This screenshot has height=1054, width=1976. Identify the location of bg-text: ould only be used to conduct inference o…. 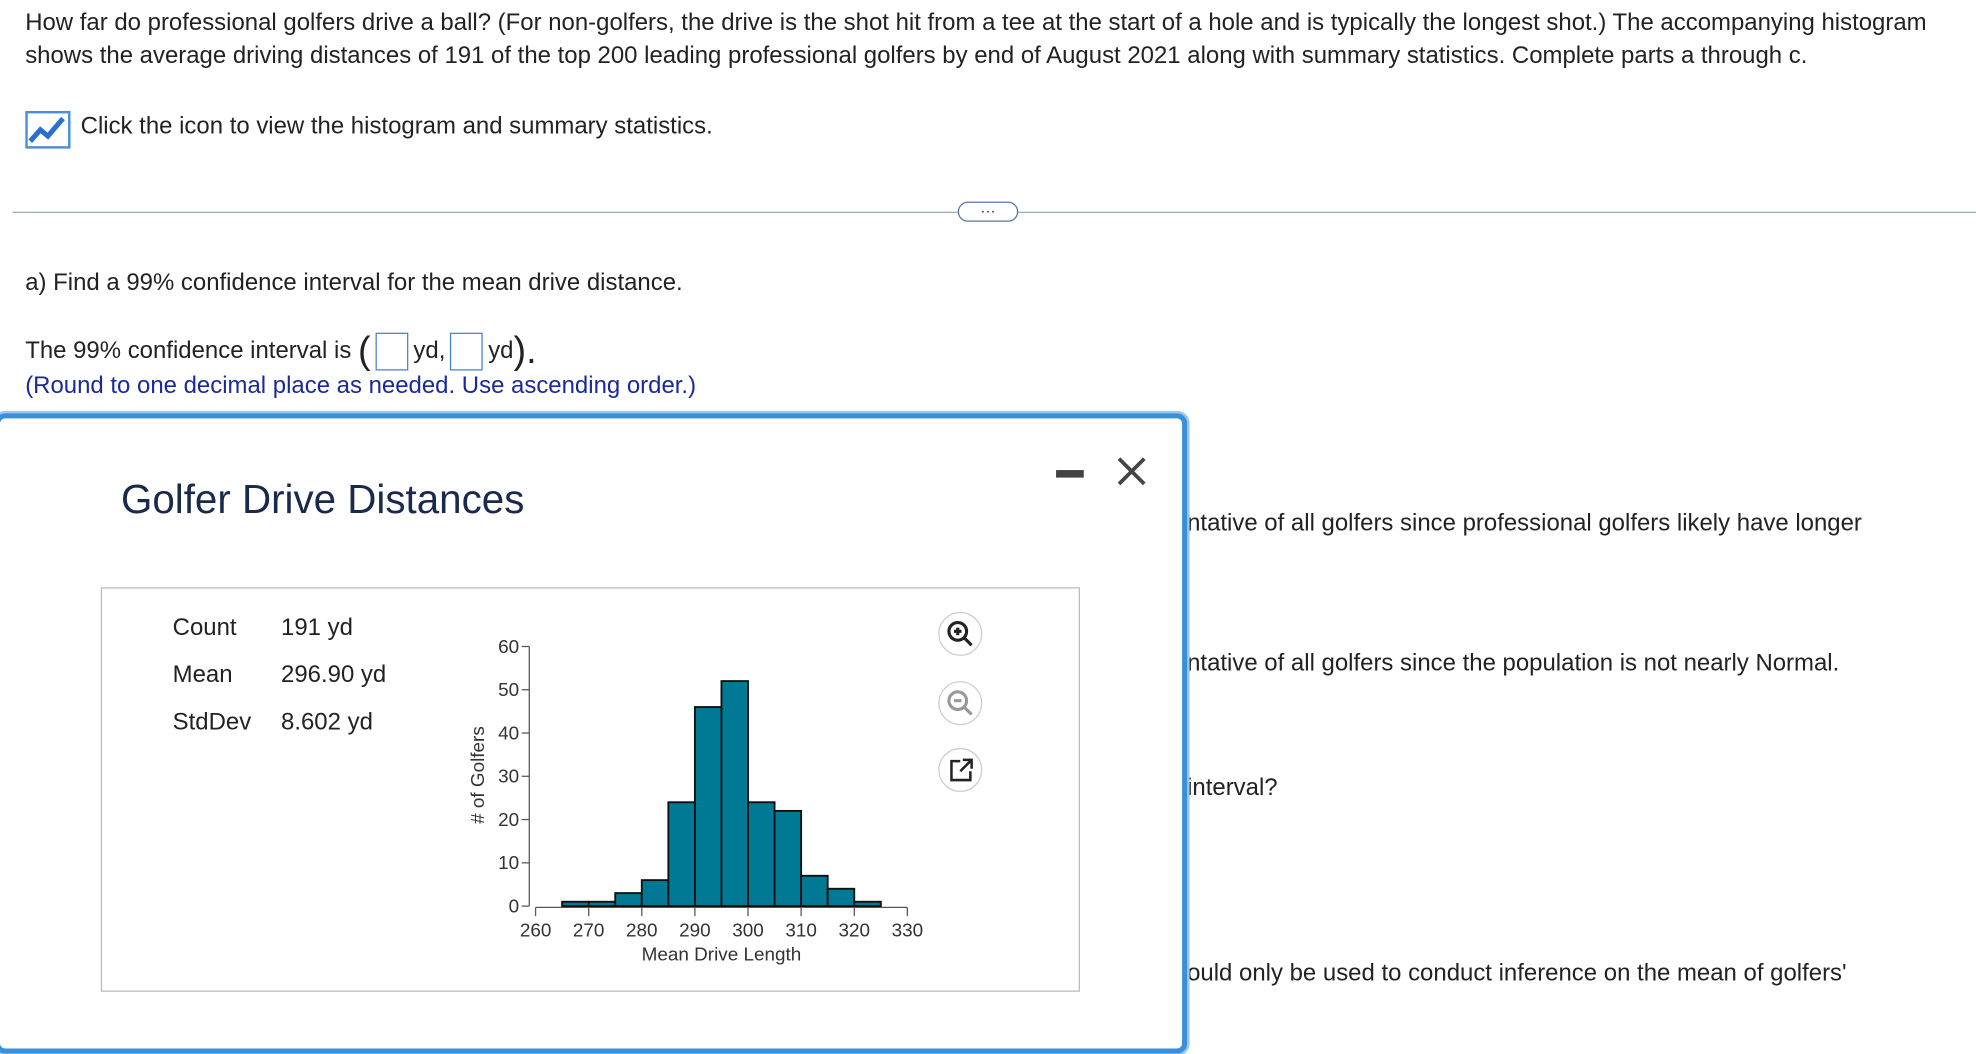
(1517, 973).